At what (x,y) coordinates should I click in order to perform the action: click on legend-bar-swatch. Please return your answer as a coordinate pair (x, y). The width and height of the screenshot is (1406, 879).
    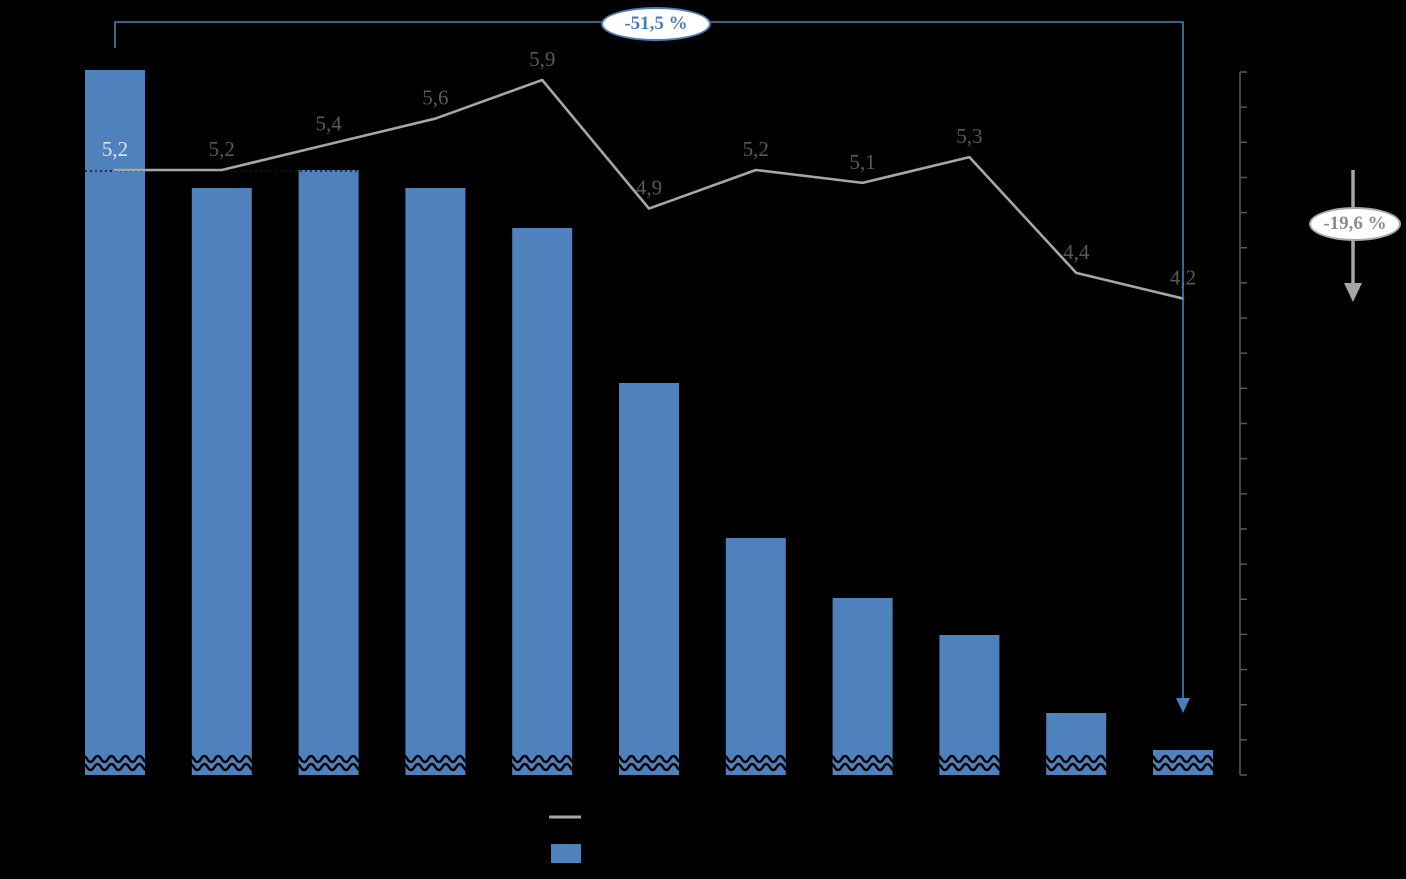
    Looking at the image, I should click on (566, 853).